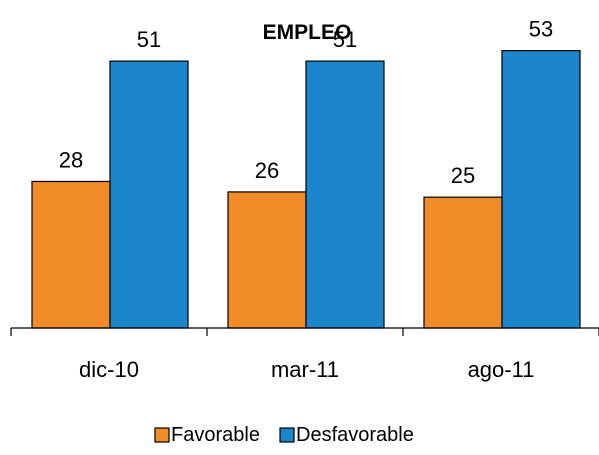  I want to click on legend: Favorable Desfavorable, so click(284, 435).